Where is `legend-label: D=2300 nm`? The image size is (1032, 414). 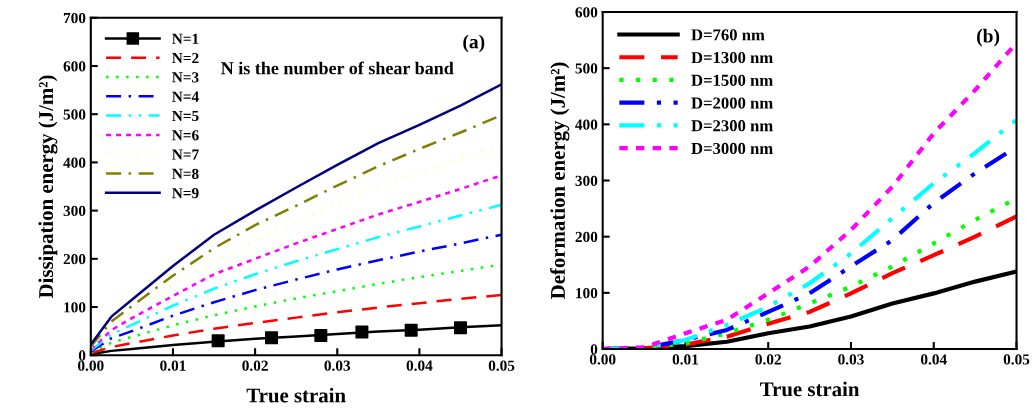
legend-label: D=2300 nm is located at coordinates (732, 126).